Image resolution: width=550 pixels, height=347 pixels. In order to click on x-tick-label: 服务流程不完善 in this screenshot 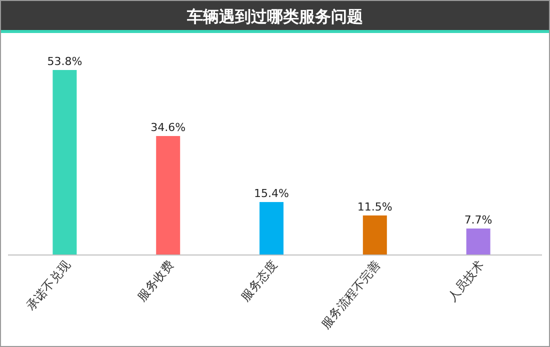, I will do `click(351, 295)`.